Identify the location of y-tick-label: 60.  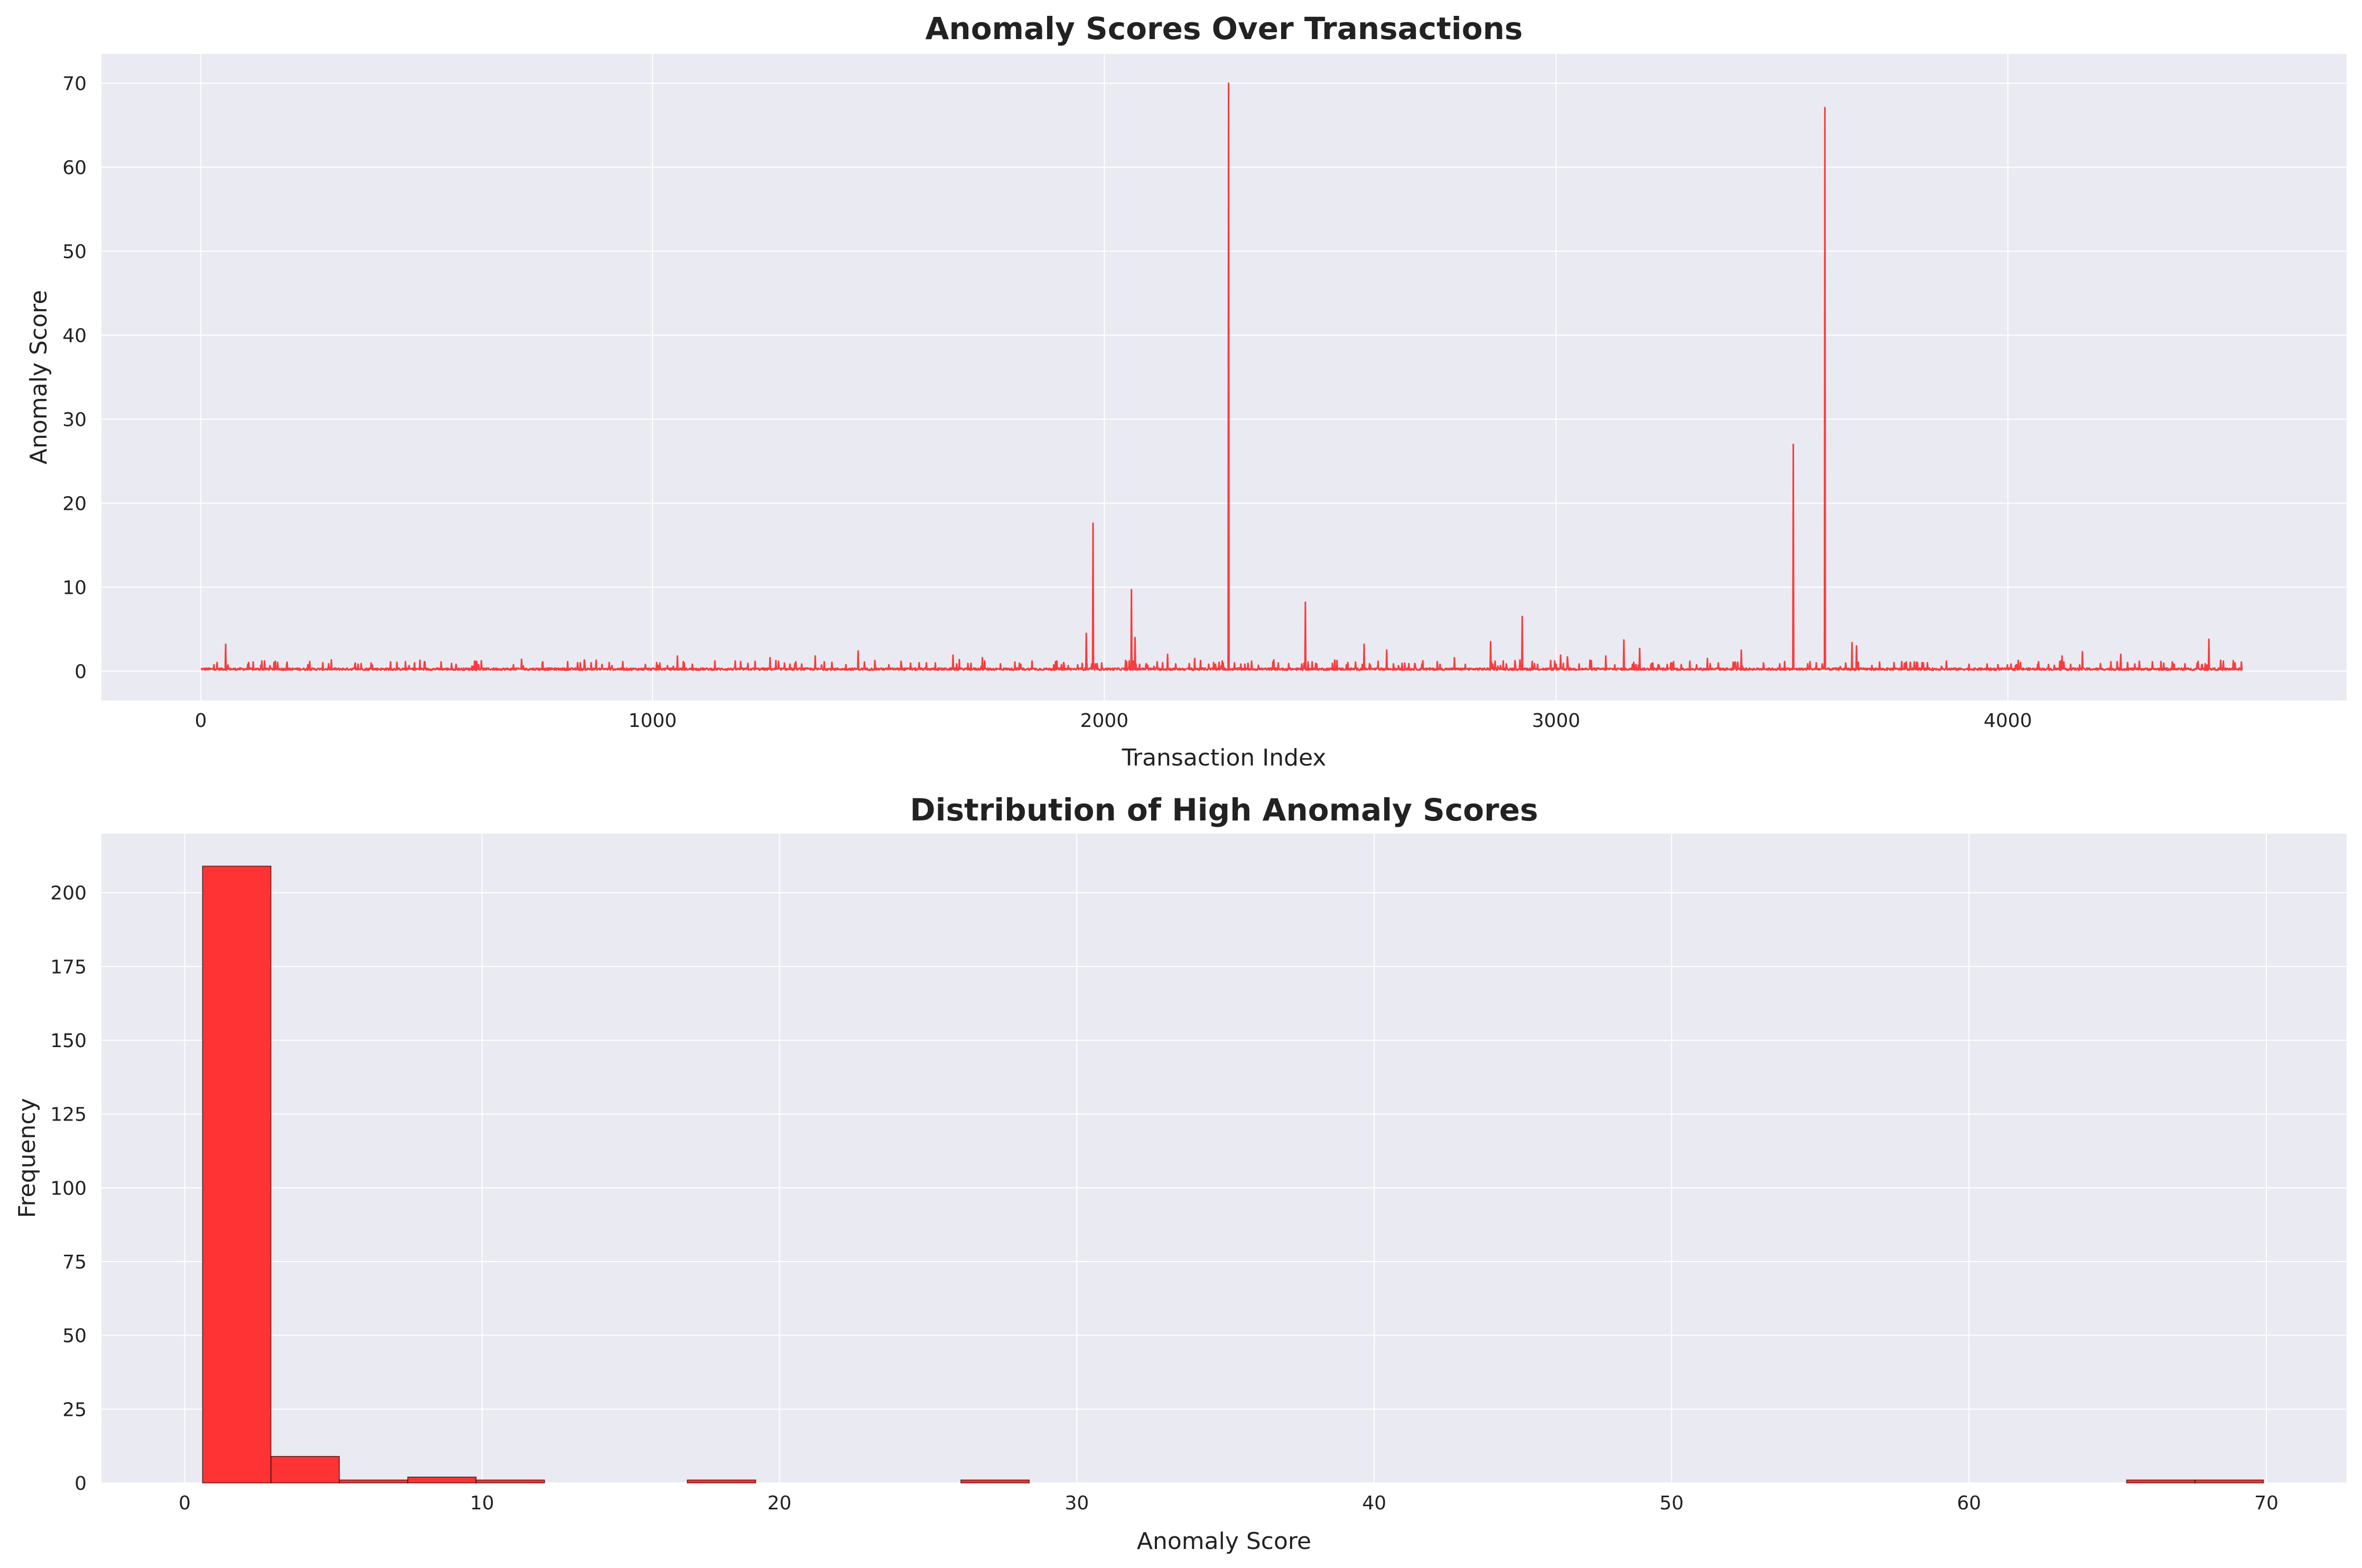
(74, 168).